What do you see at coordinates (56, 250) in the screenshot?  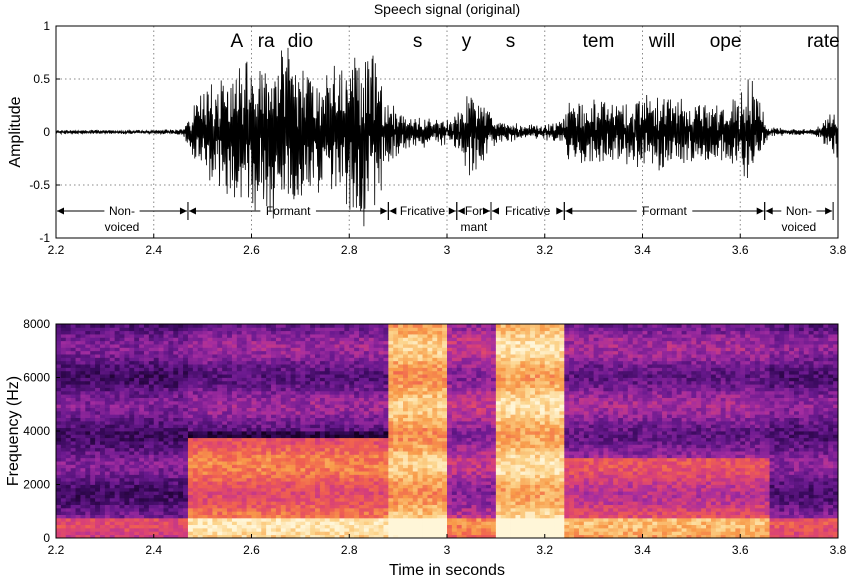 I see `x-tick-label: 2.2` at bounding box center [56, 250].